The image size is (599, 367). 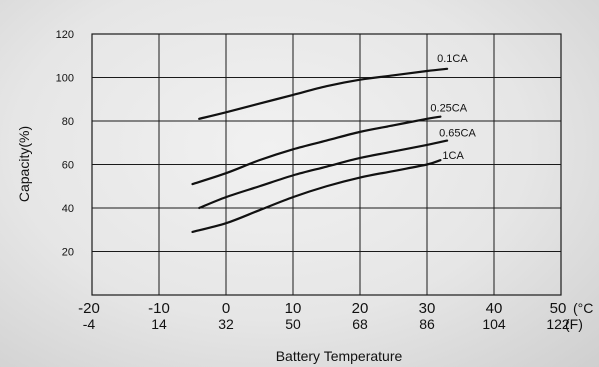 I want to click on series-line-1ca, so click(x=316, y=196).